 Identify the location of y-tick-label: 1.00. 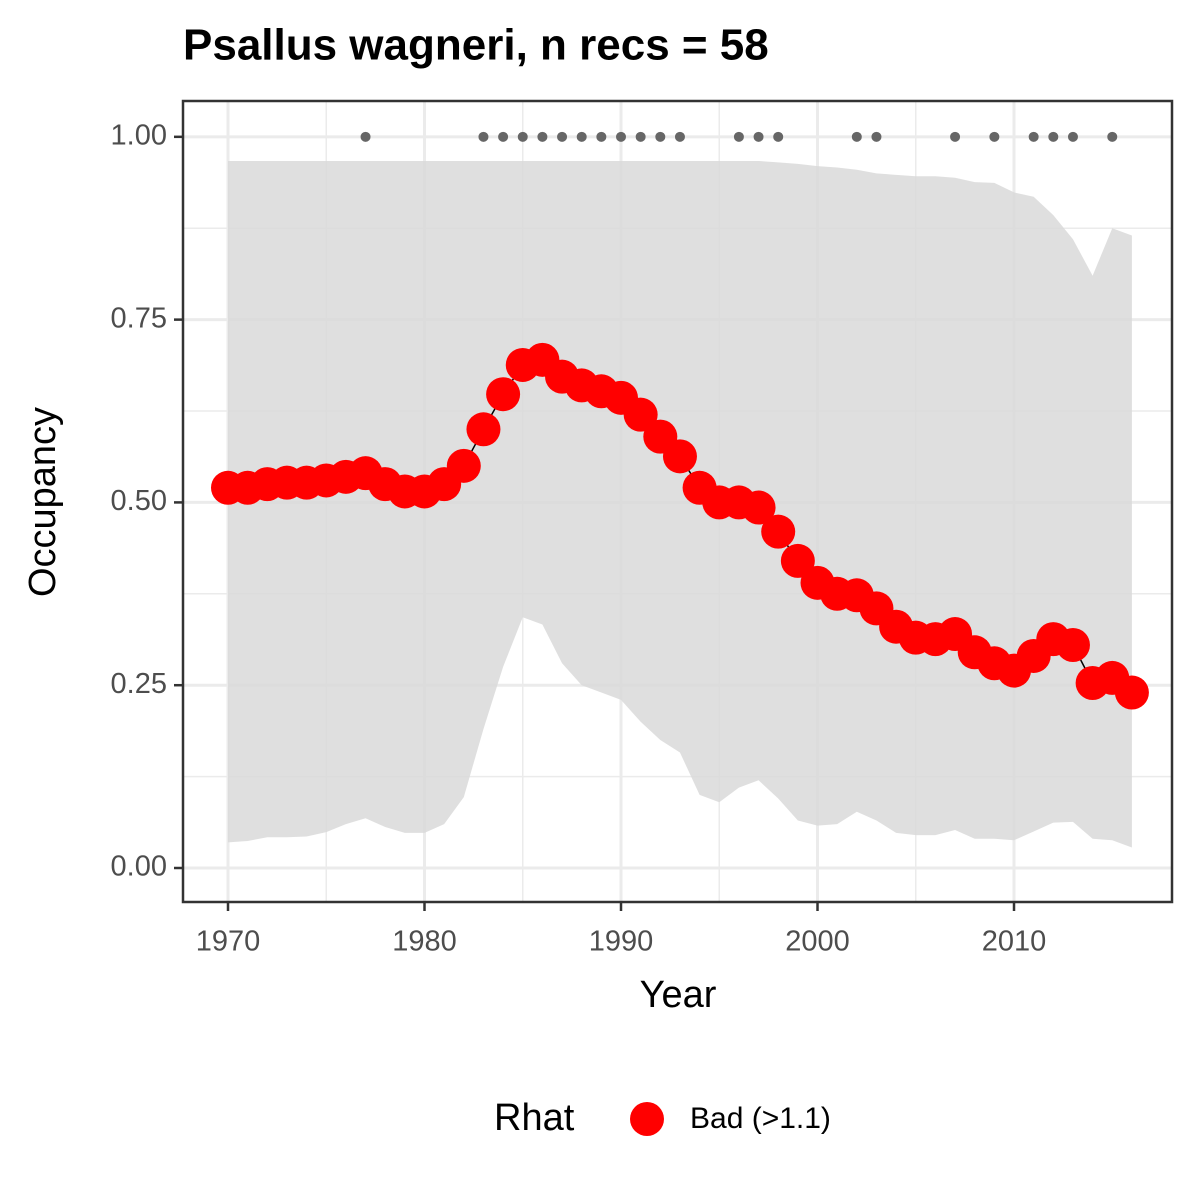
(139, 135).